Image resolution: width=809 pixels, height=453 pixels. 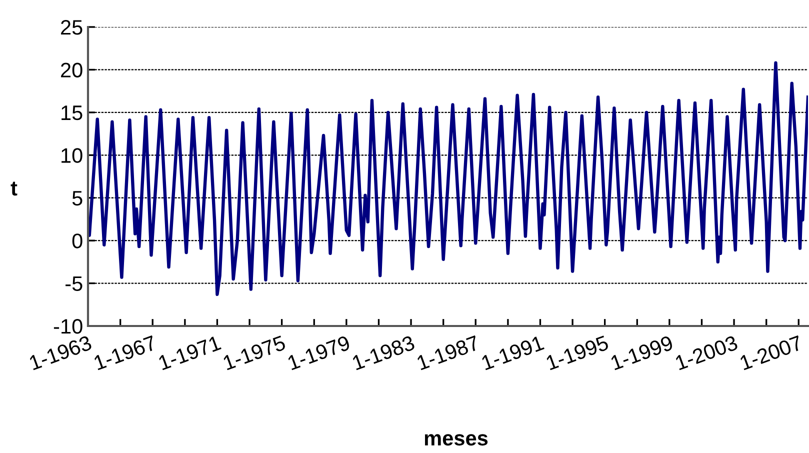 What do you see at coordinates (68, 326) in the screenshot?
I see `y-tick-label: -10` at bounding box center [68, 326].